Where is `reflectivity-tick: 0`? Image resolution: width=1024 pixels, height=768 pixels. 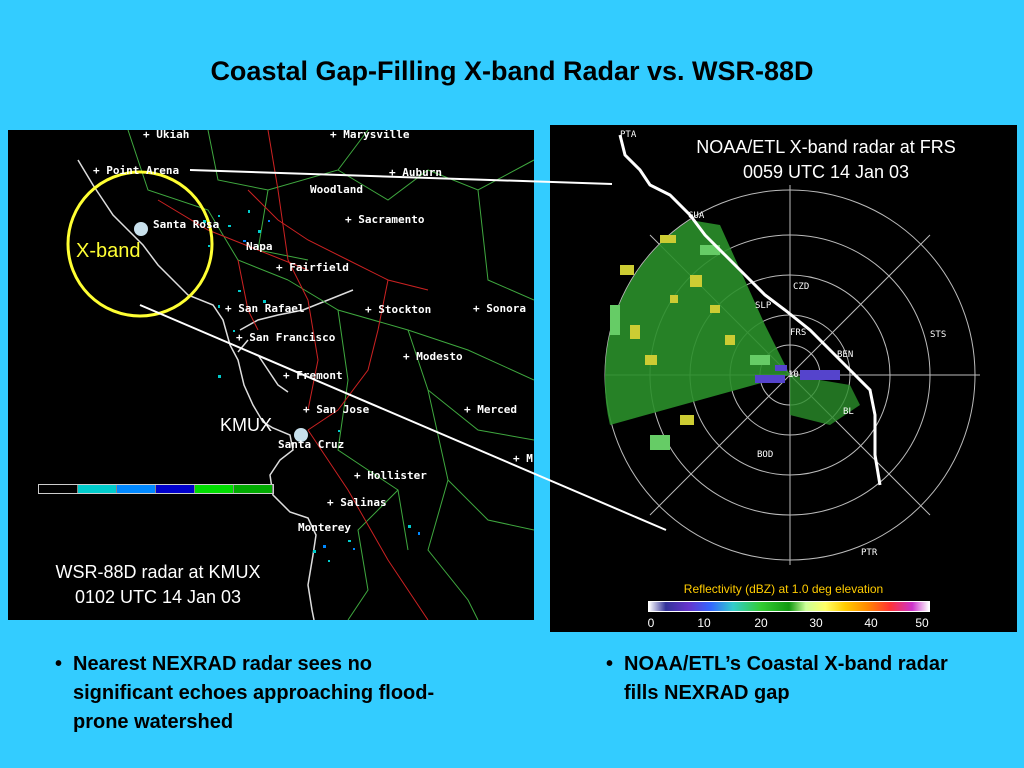
reflectivity-tick: 0 is located at coordinates (651, 623).